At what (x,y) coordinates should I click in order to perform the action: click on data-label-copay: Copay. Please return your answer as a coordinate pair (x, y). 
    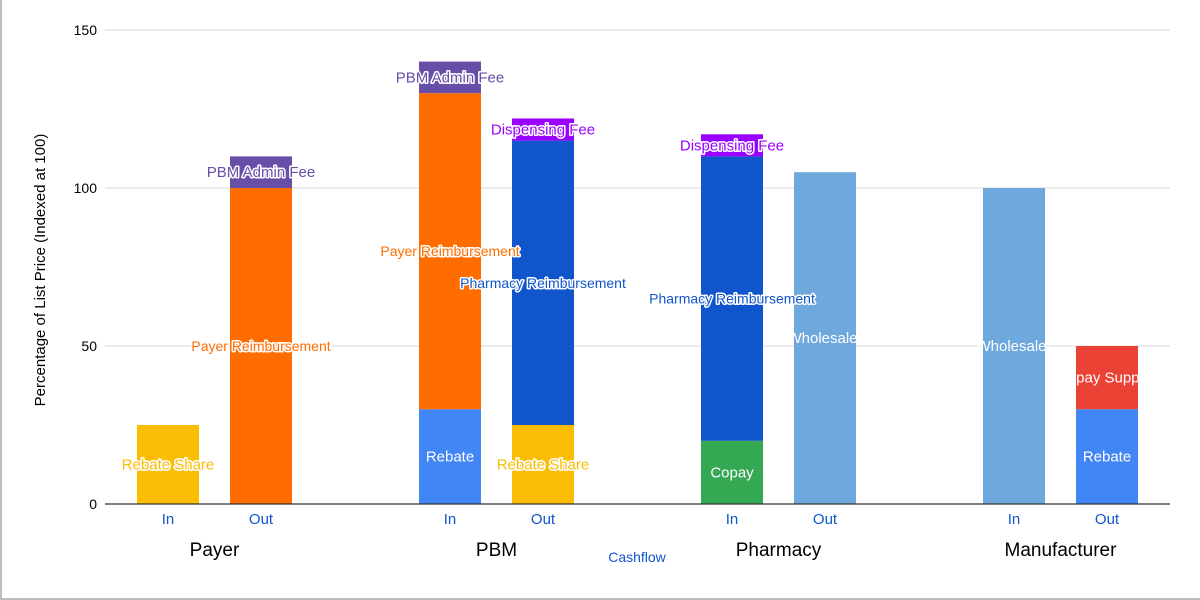
    Looking at the image, I should click on (732, 472).